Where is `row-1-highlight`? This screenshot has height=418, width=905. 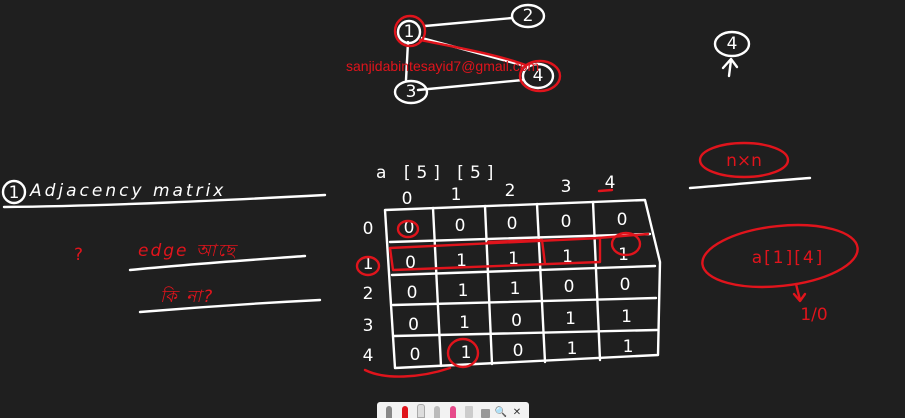
row-1-highlight is located at coordinates (368, 266).